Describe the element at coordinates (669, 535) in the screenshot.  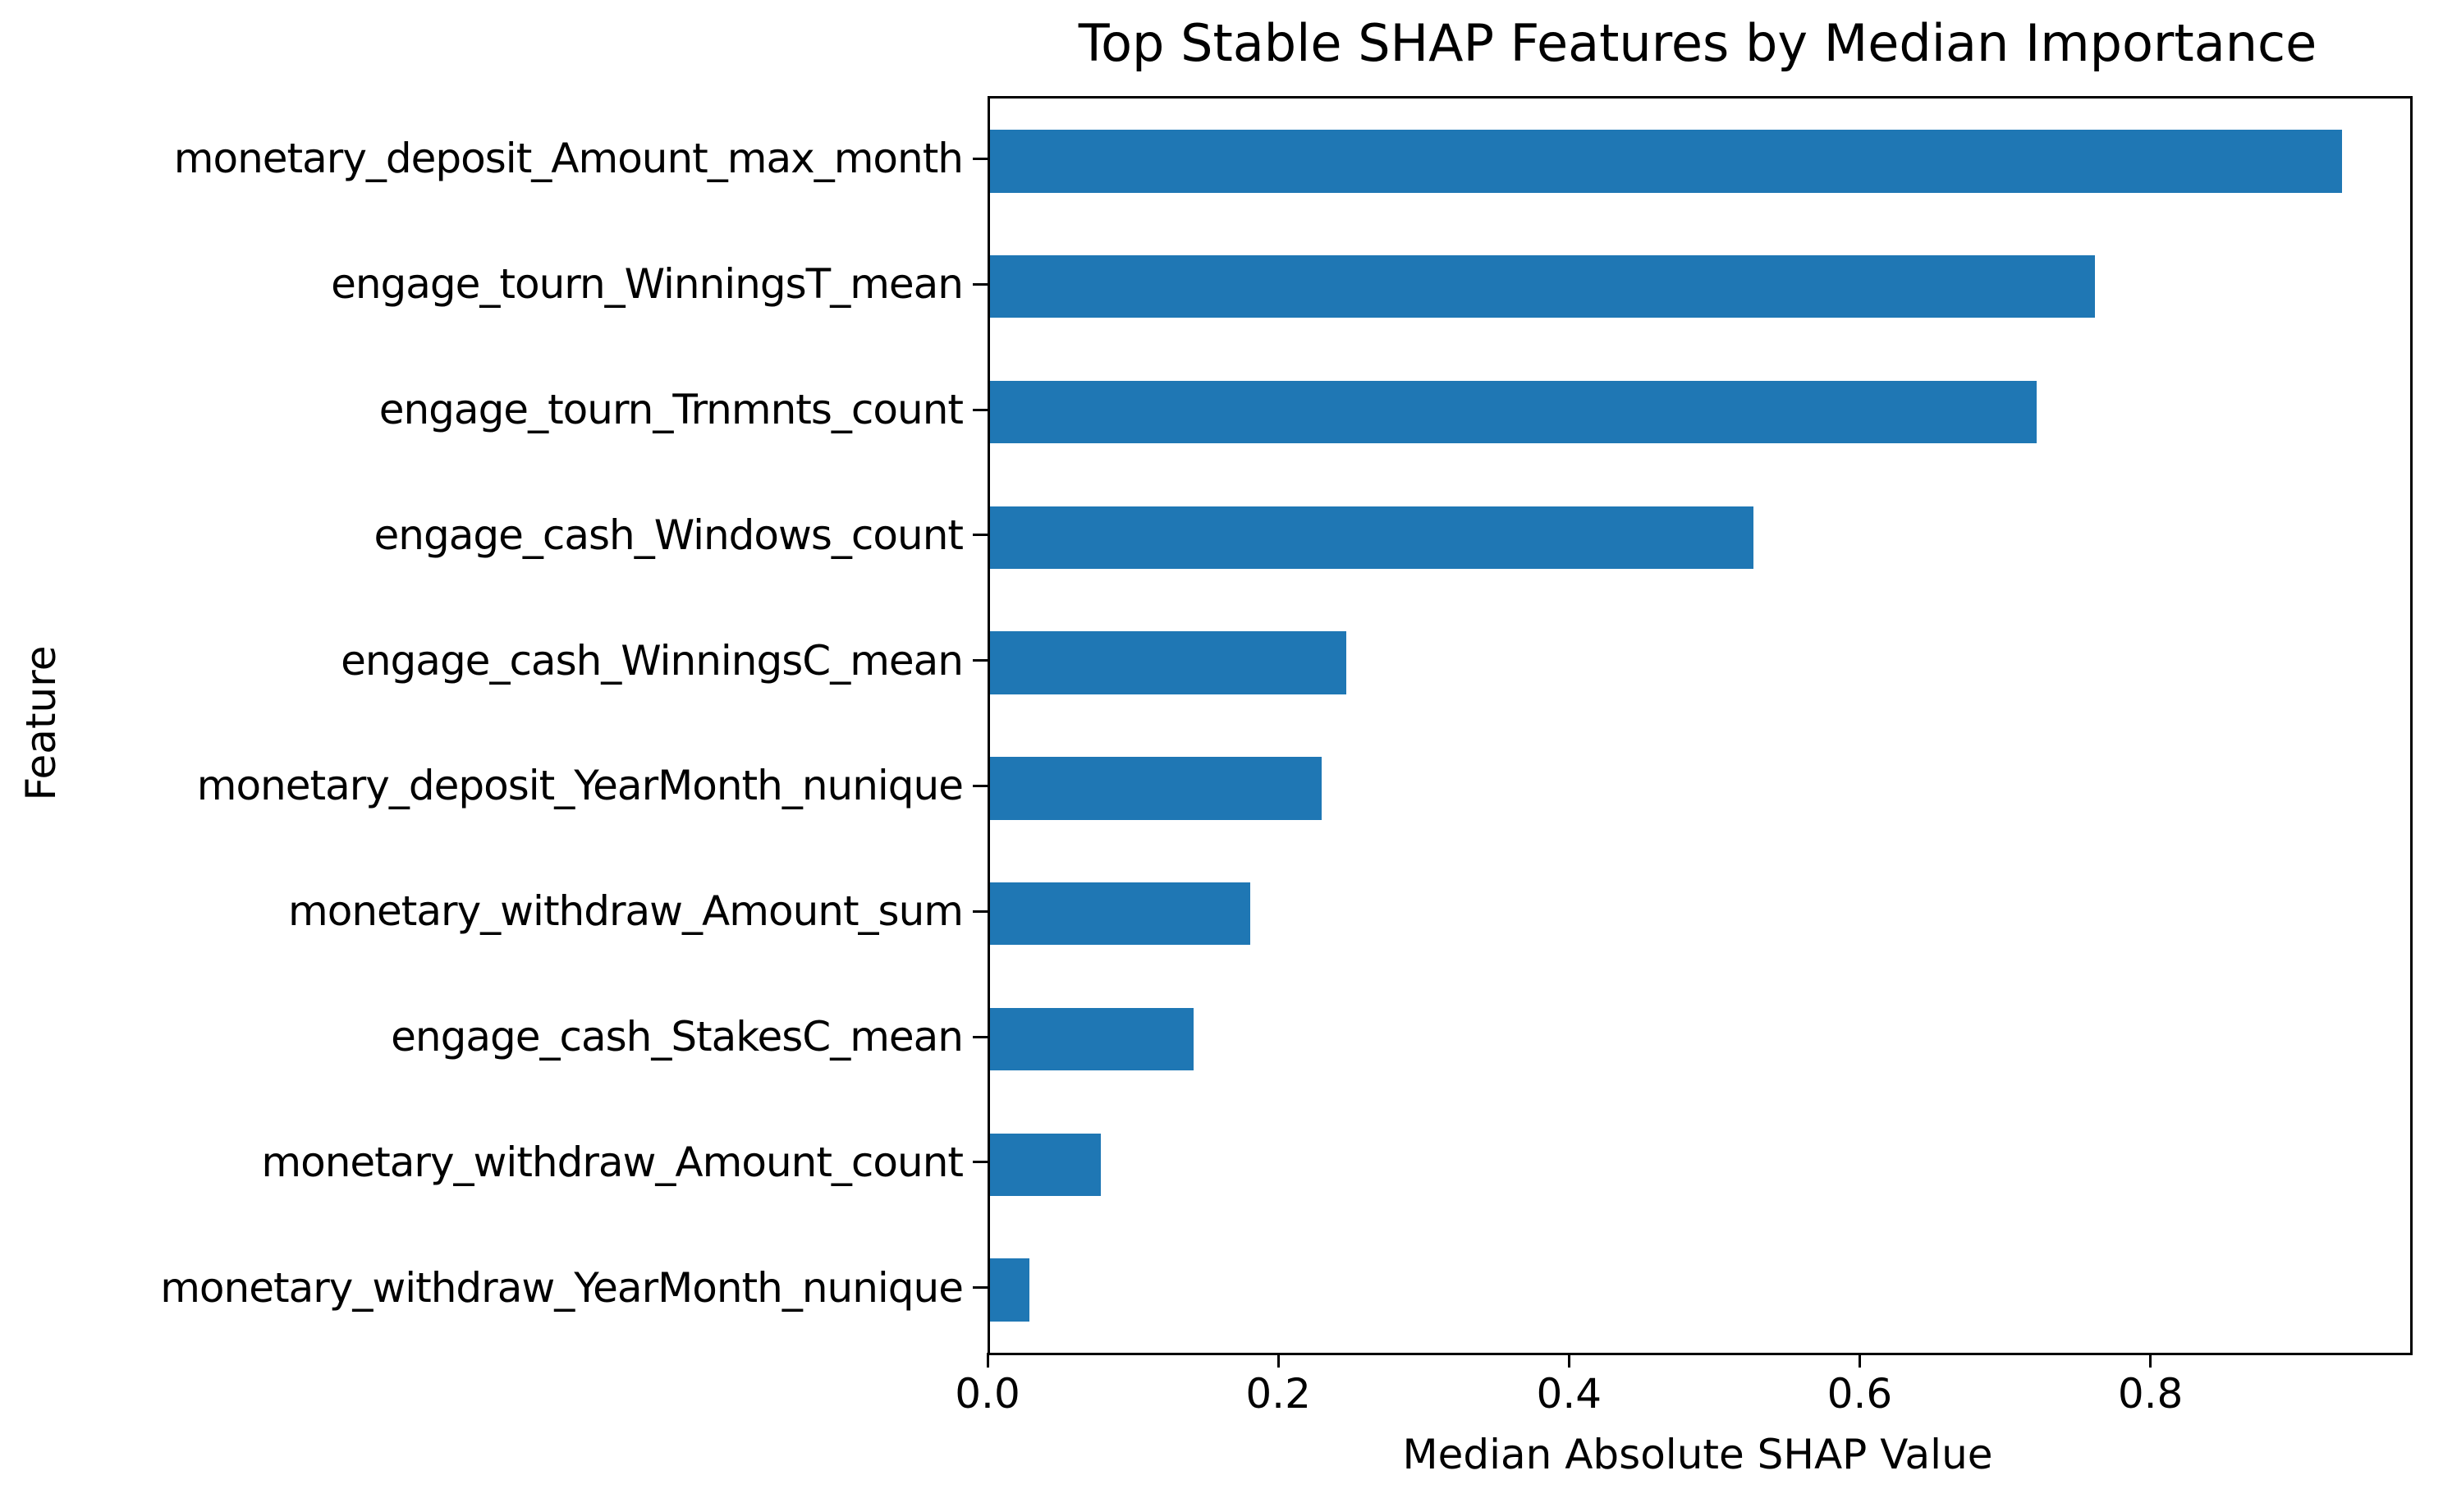
I see `y-tick-label: engage_cash_Windows_count` at that location.